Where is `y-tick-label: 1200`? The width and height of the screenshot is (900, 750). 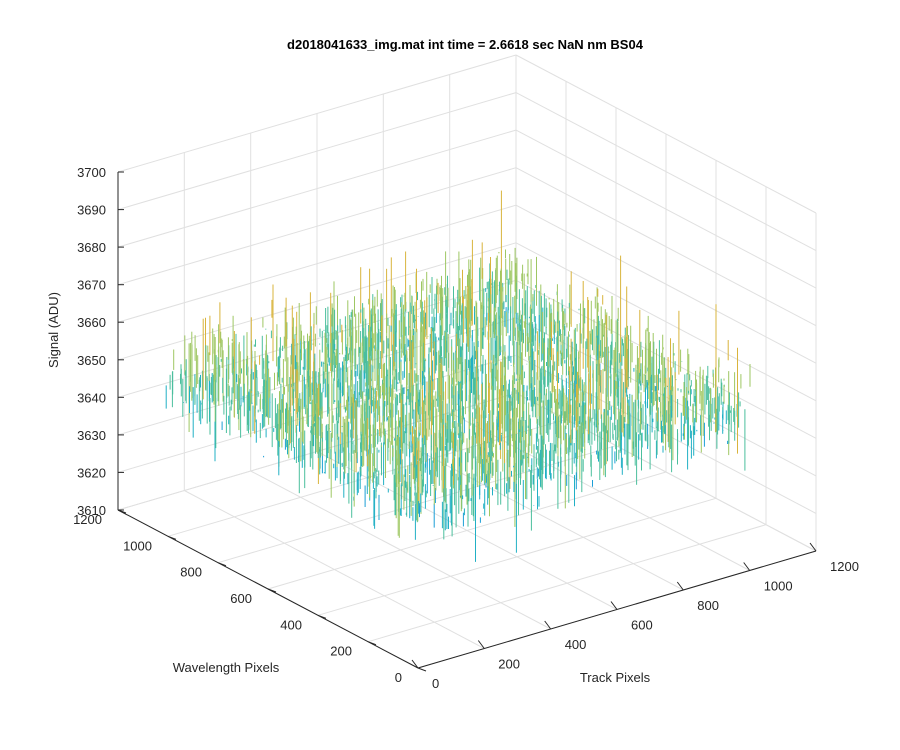
y-tick-label: 1200 is located at coordinates (87, 519).